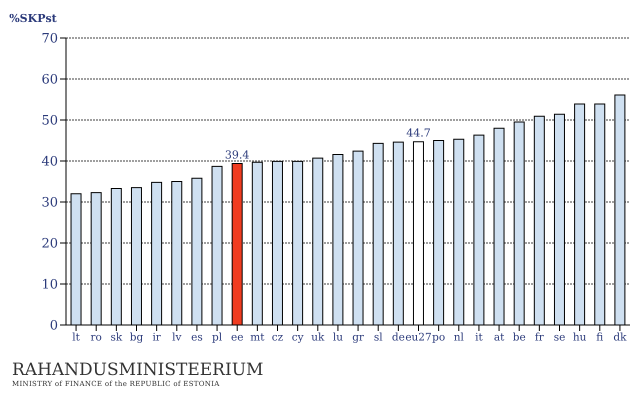 The width and height of the screenshot is (630, 405). I want to click on x-tick-label: cy, so click(298, 337).